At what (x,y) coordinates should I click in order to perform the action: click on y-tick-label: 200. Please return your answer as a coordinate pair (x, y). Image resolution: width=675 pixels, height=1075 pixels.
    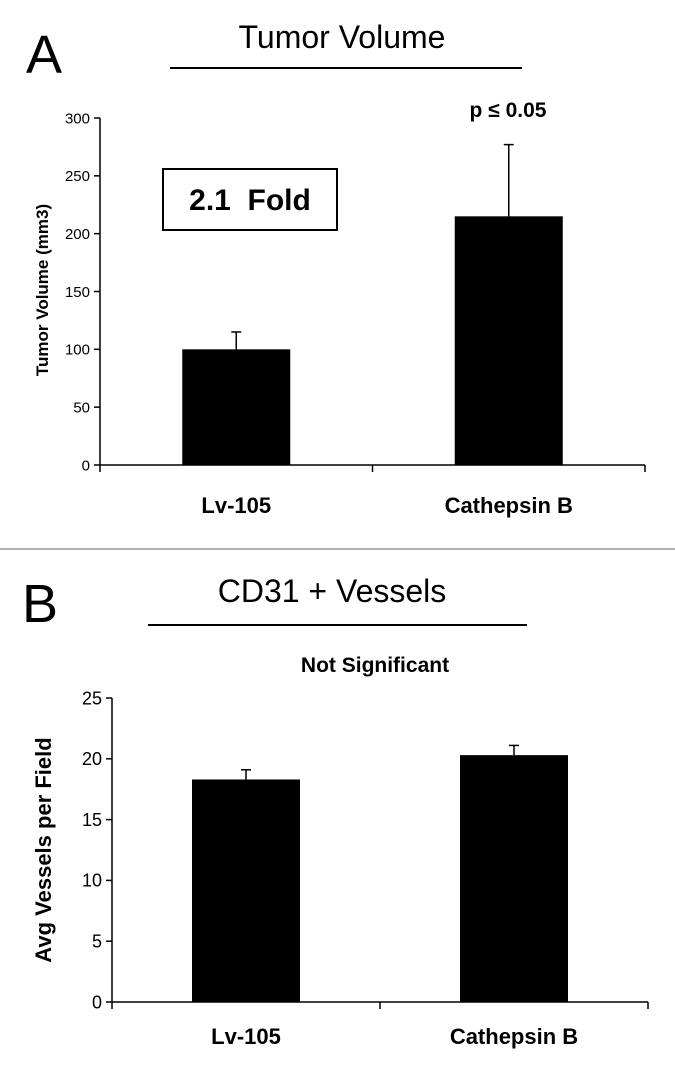
    Looking at the image, I should click on (77, 234).